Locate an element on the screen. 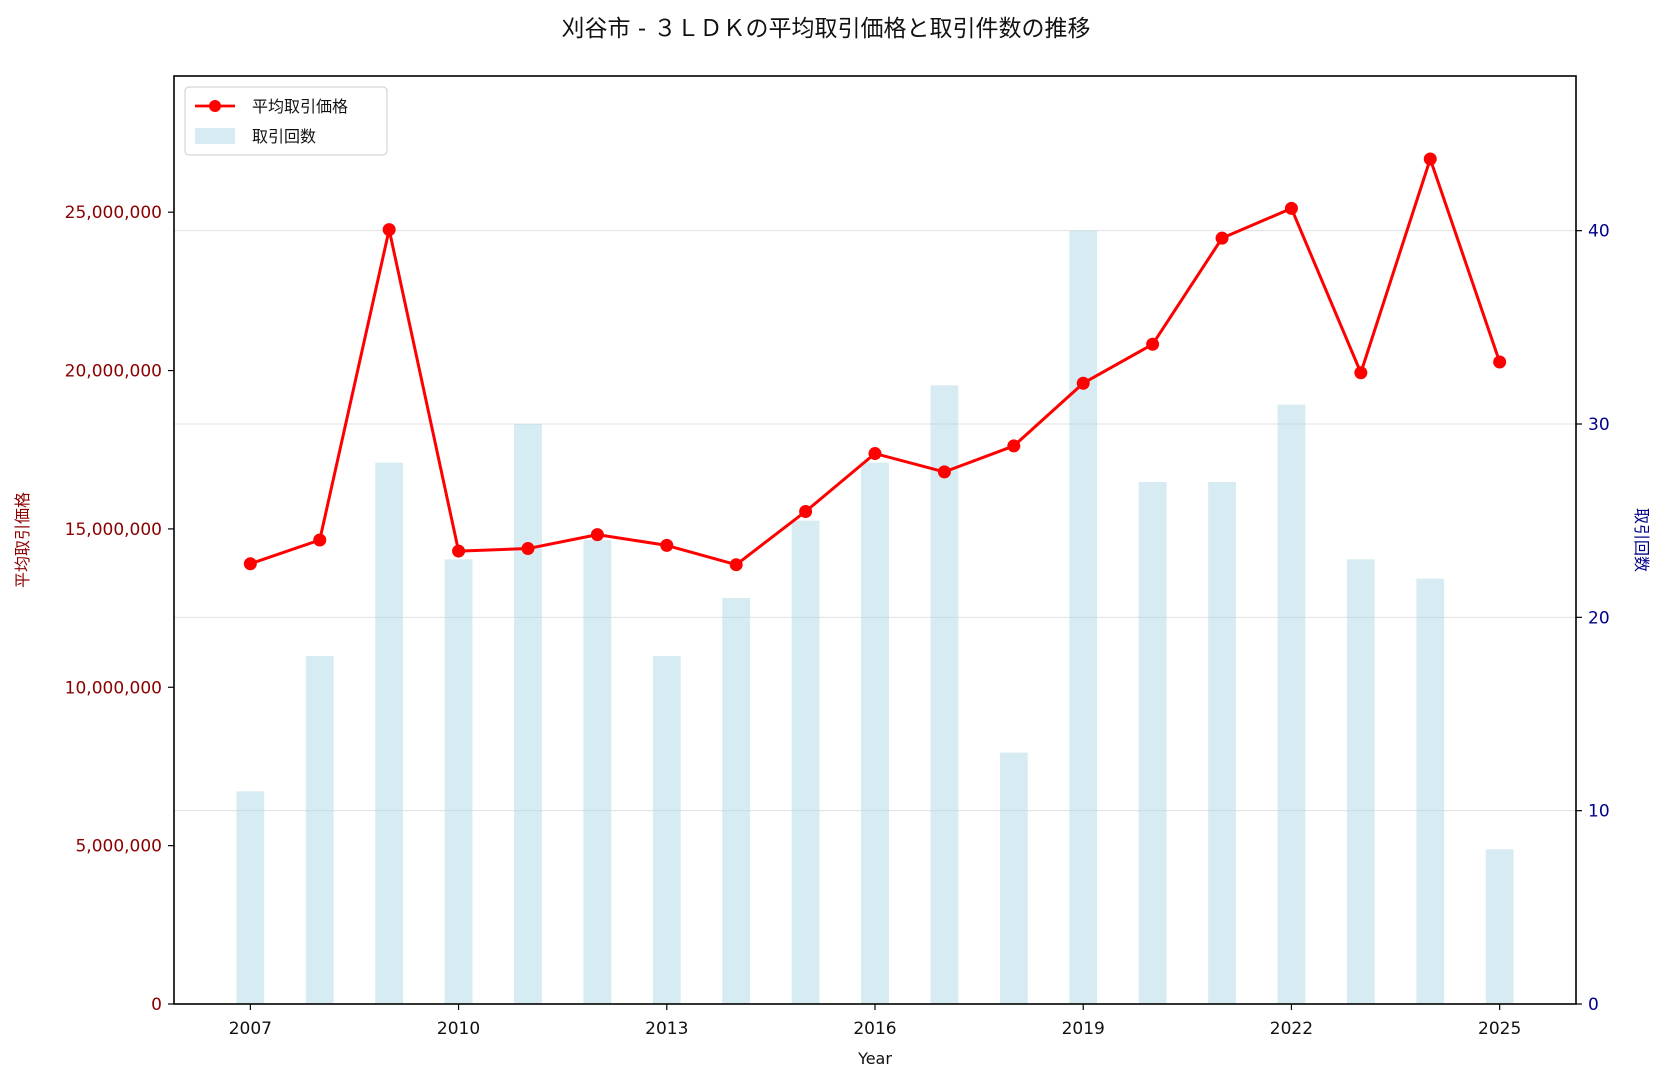 This screenshot has width=1653, height=1079. x-tick-label: 2019 is located at coordinates (1083, 1029).